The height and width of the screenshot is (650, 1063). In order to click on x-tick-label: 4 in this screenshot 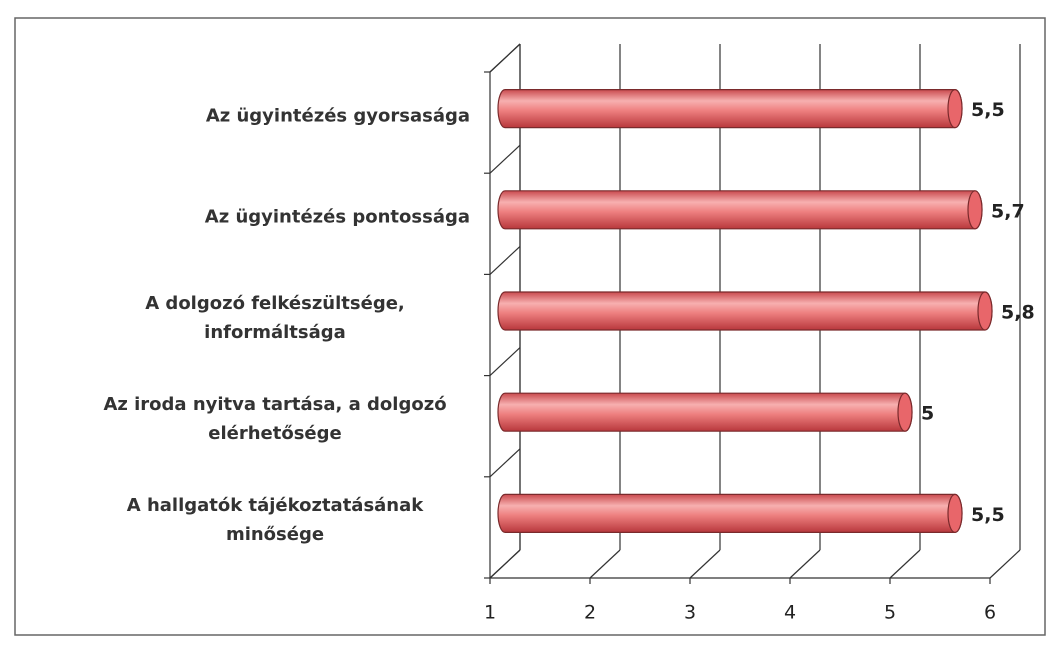, I will do `click(790, 613)`.